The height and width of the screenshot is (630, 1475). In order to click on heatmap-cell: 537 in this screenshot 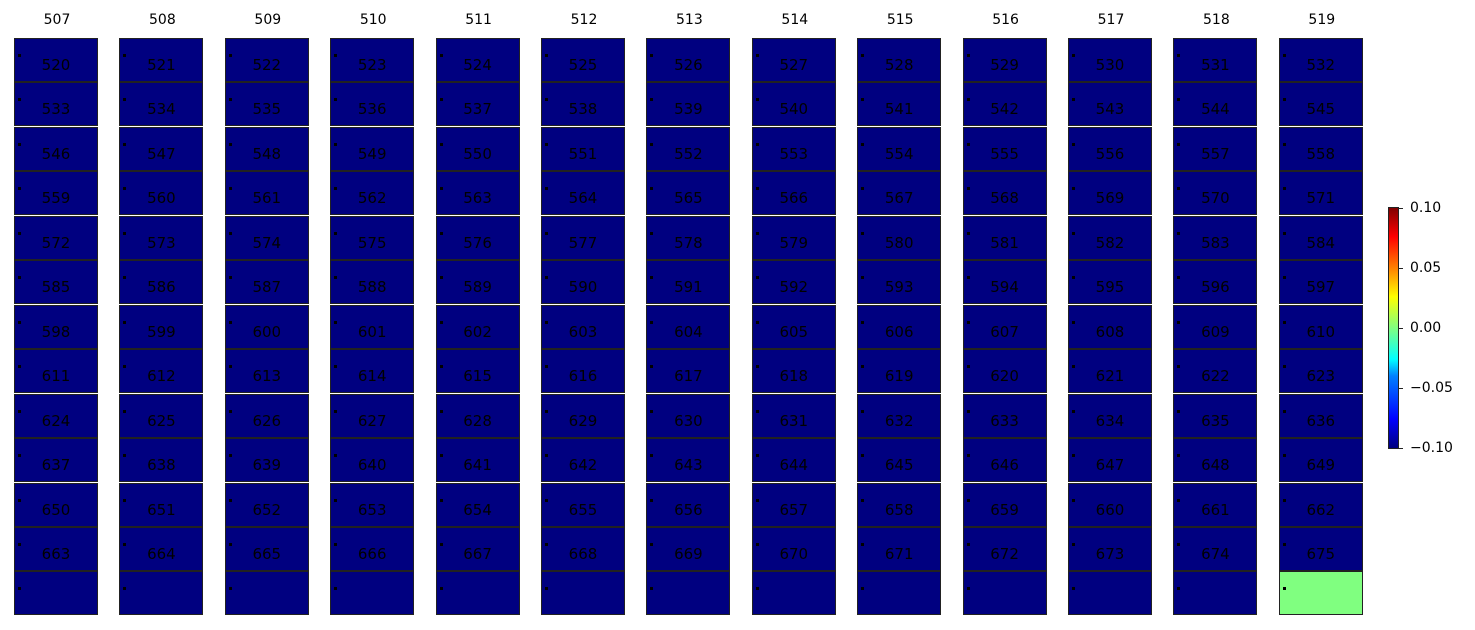, I will do `click(477, 104)`.